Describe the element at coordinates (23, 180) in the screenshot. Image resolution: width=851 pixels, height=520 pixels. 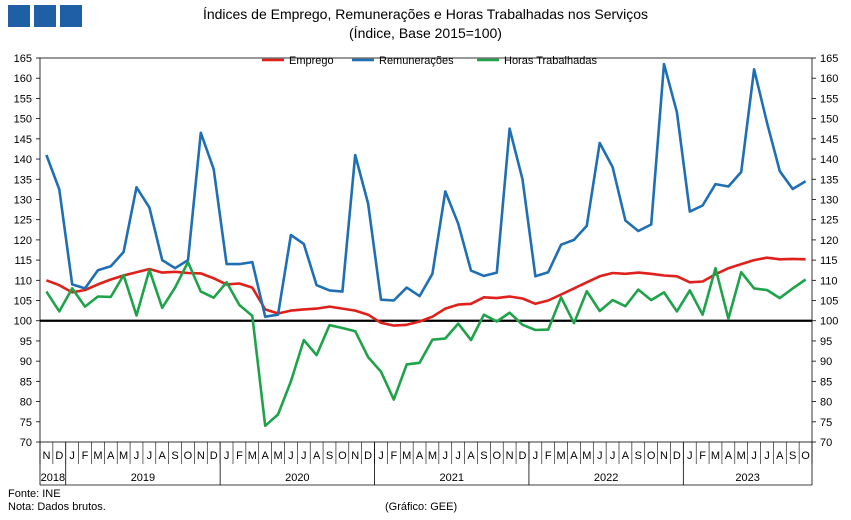
I see `y-tick-label-left: 135` at that location.